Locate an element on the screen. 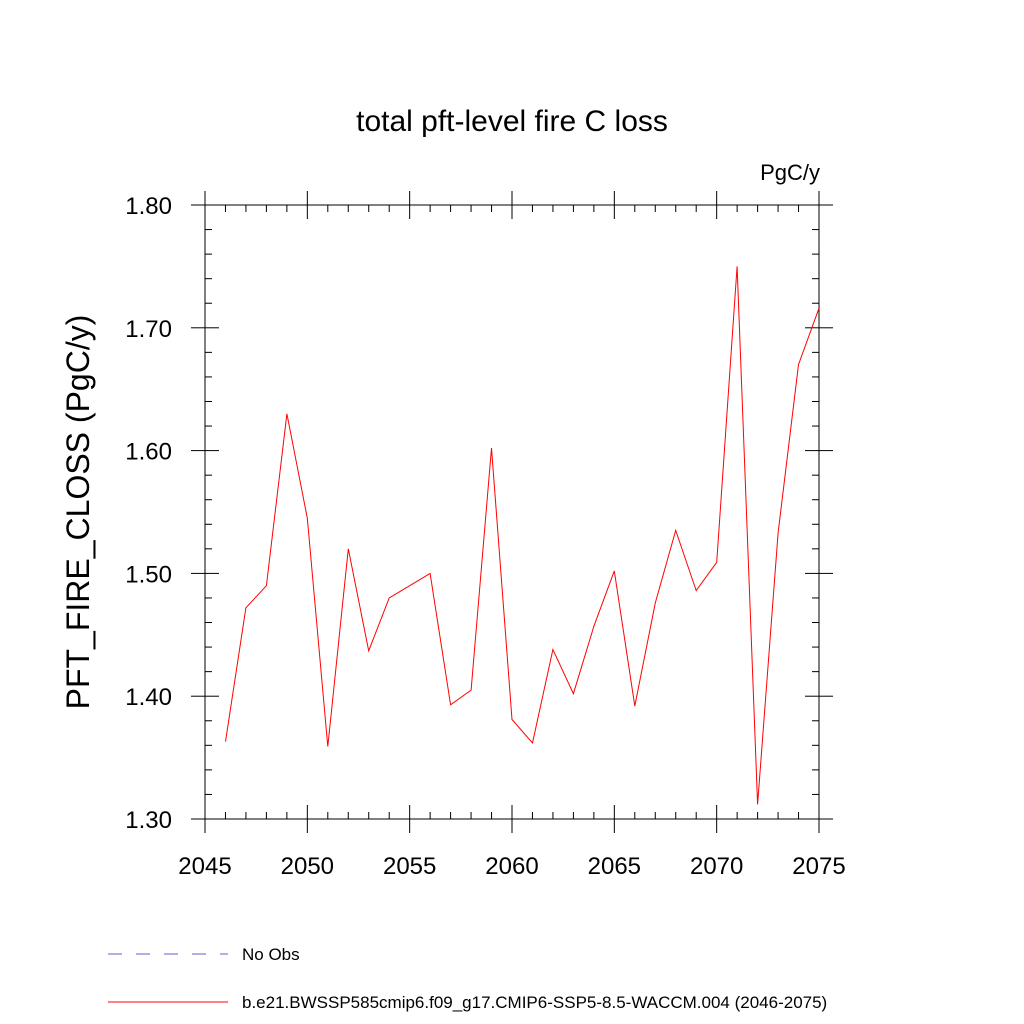 This screenshot has width=1024, height=1024. legend-label: No Obs is located at coordinates (271, 954).